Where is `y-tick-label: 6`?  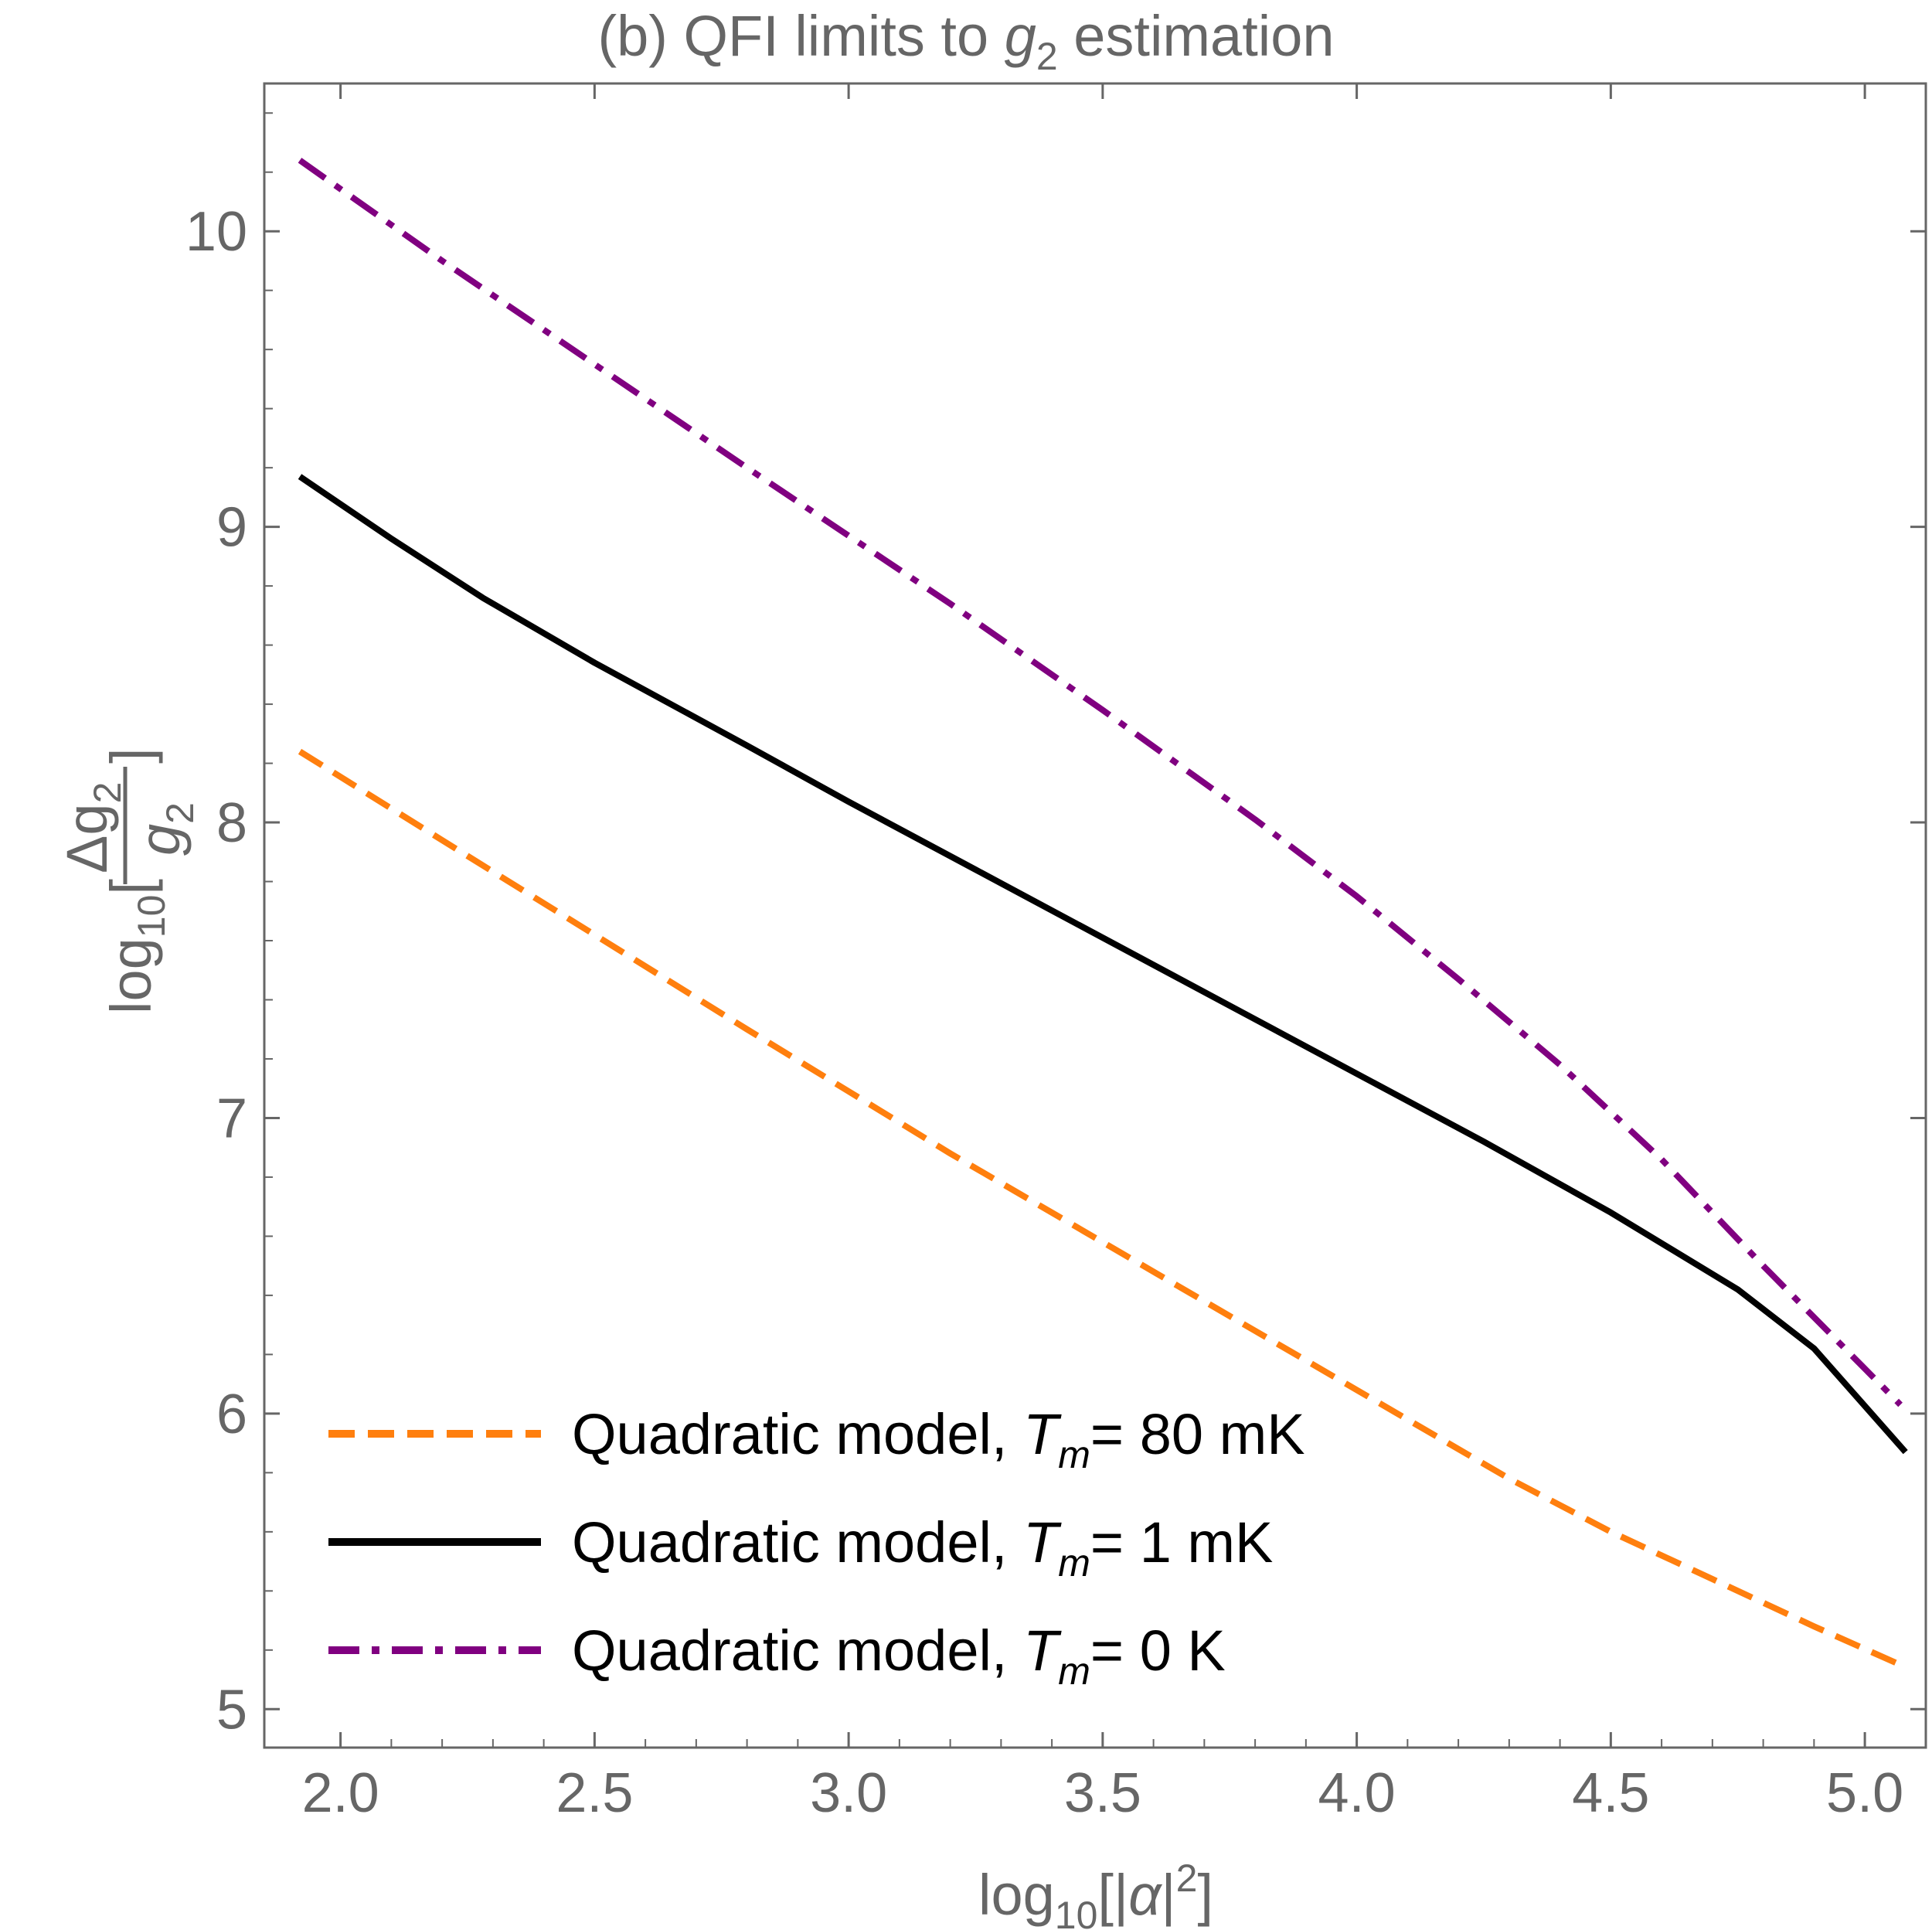
y-tick-label: 6 is located at coordinates (232, 1414).